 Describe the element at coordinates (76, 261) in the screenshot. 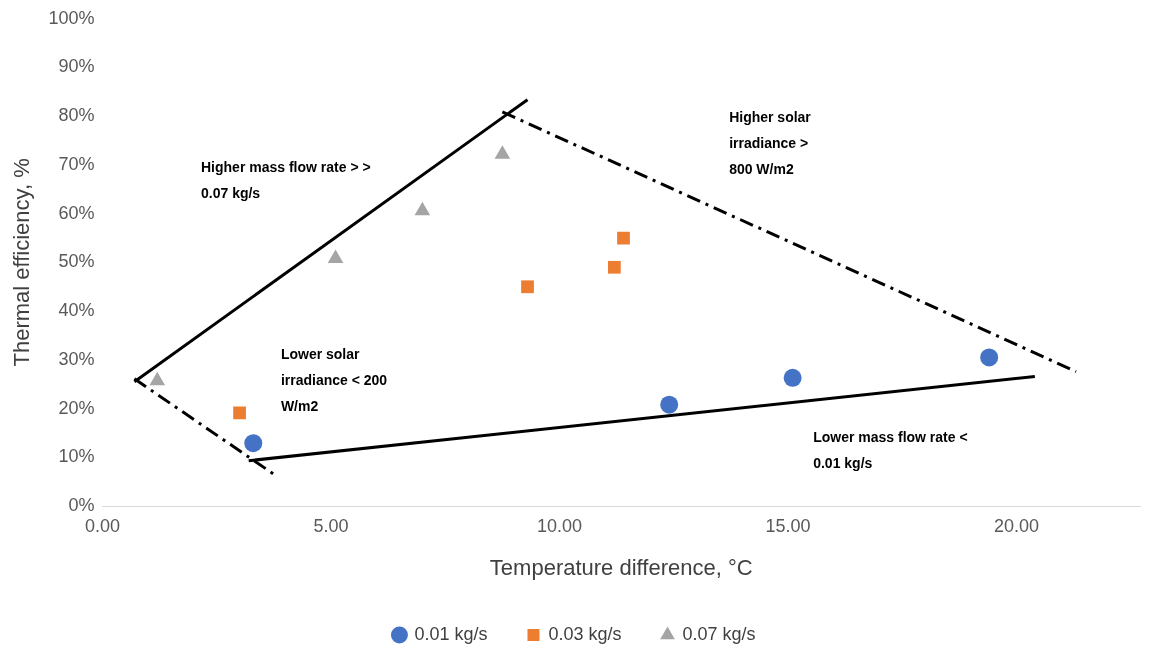

I see `y-tick-label: 50%` at that location.